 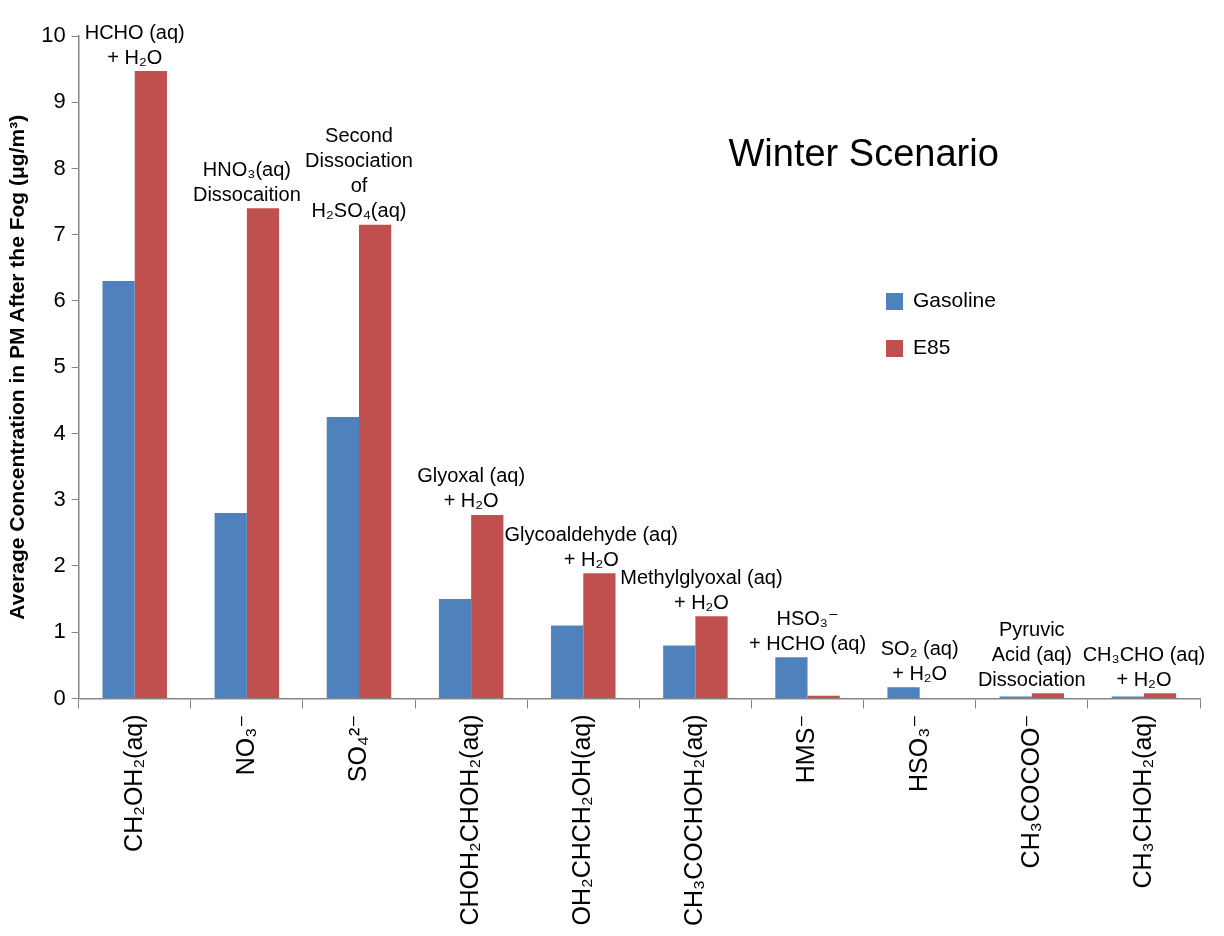 I want to click on y-tick-label: 9, so click(x=59, y=101).